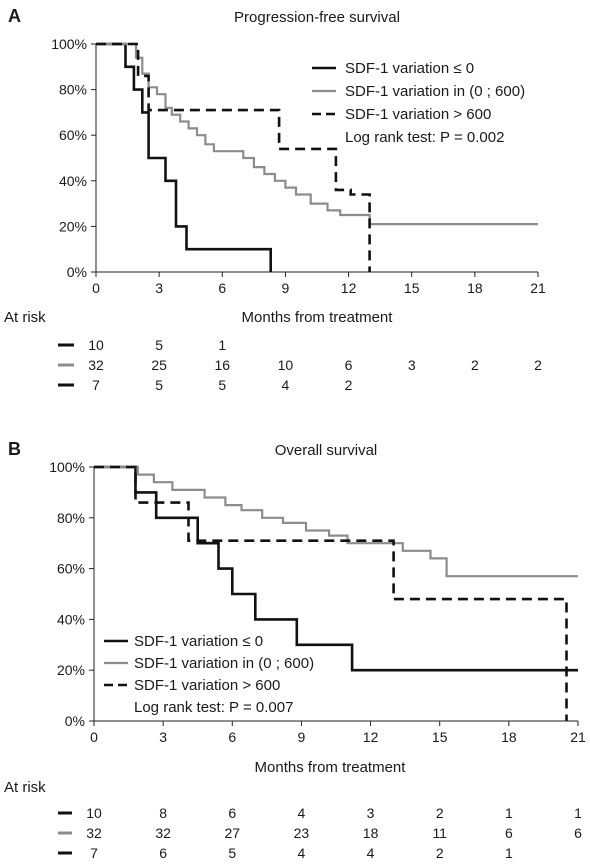 The width and height of the screenshot is (590, 867). I want to click on log-rank-annotation: Log rank test: P = 0.002, so click(424, 137).